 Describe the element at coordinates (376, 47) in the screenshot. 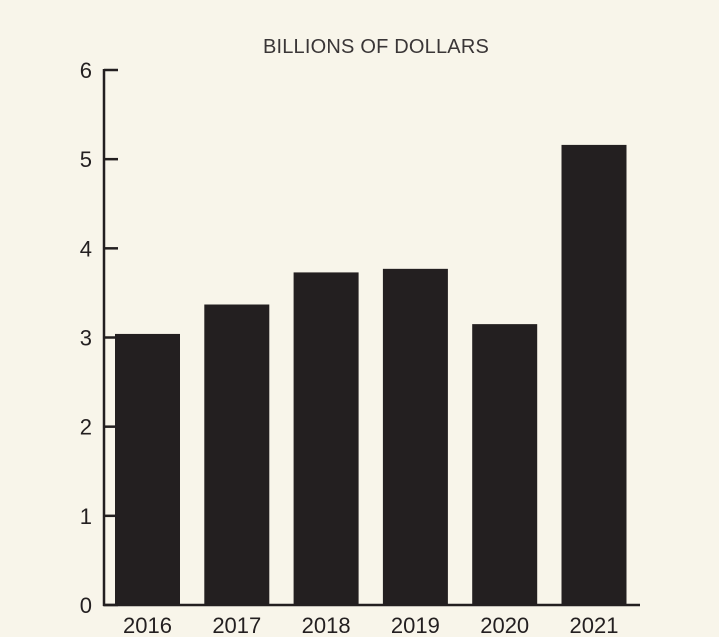

I see `chart-title: BILLIONS OF DOLLARS` at that location.